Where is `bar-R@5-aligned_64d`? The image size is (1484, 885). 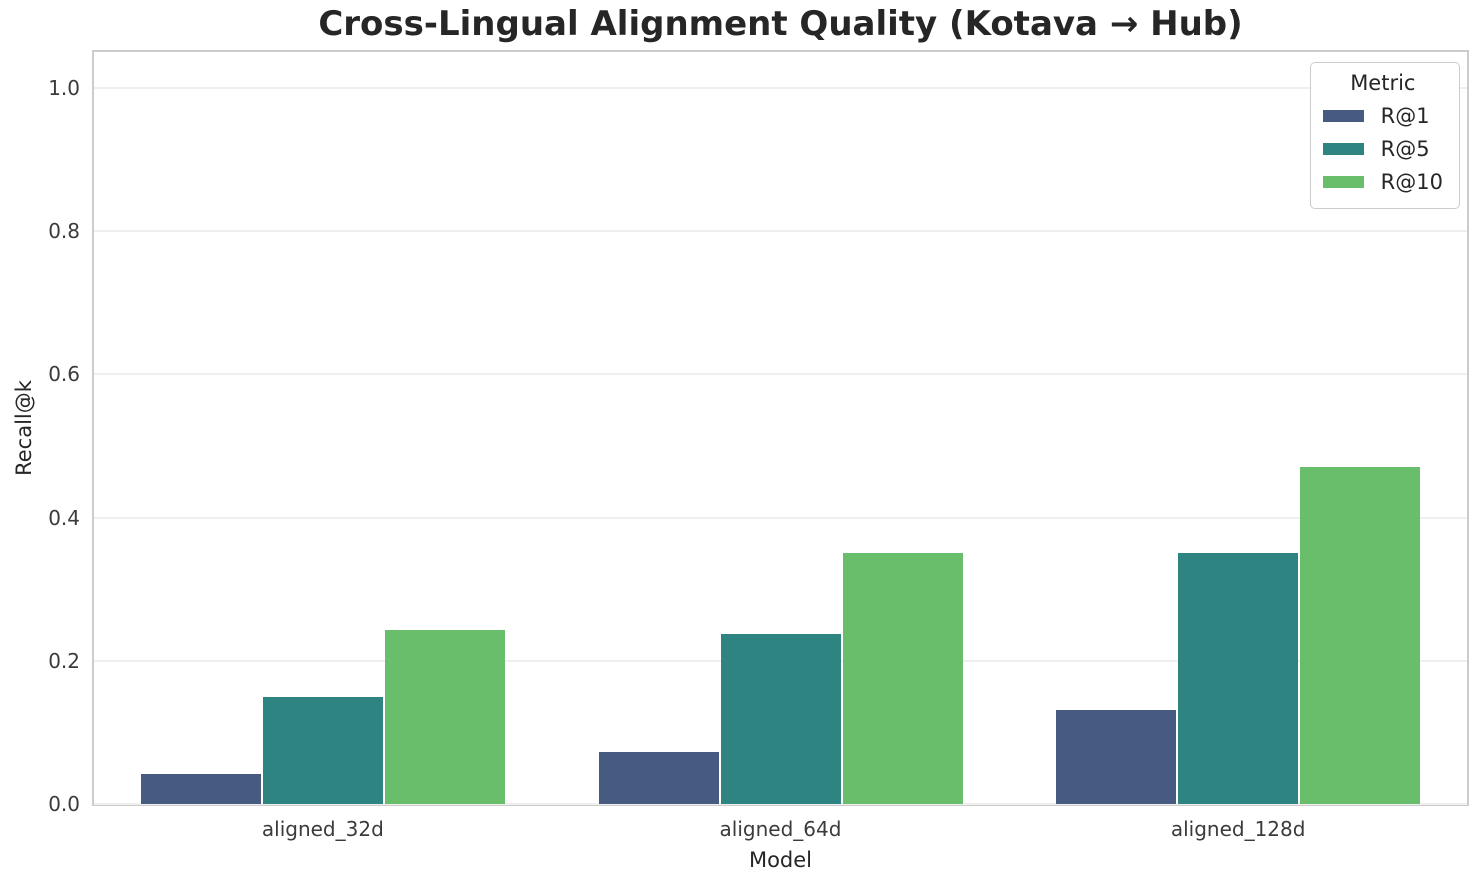
bar-R@5-aligned_64d is located at coordinates (780, 719).